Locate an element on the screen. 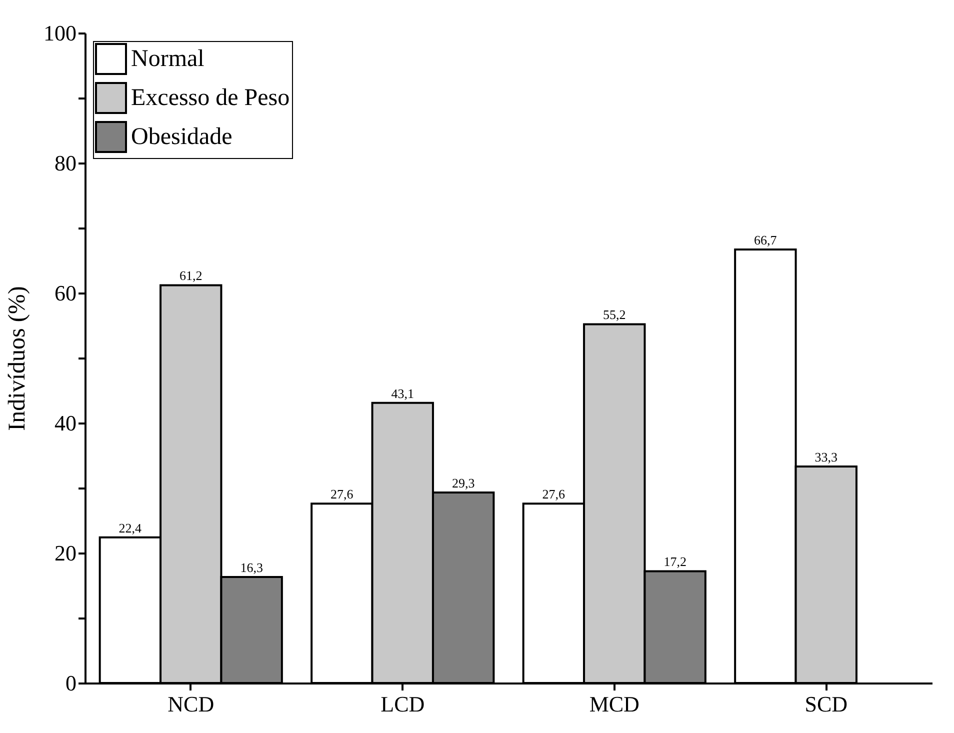 The width and height of the screenshot is (954, 733). data-label: 17,2 is located at coordinates (675, 562).